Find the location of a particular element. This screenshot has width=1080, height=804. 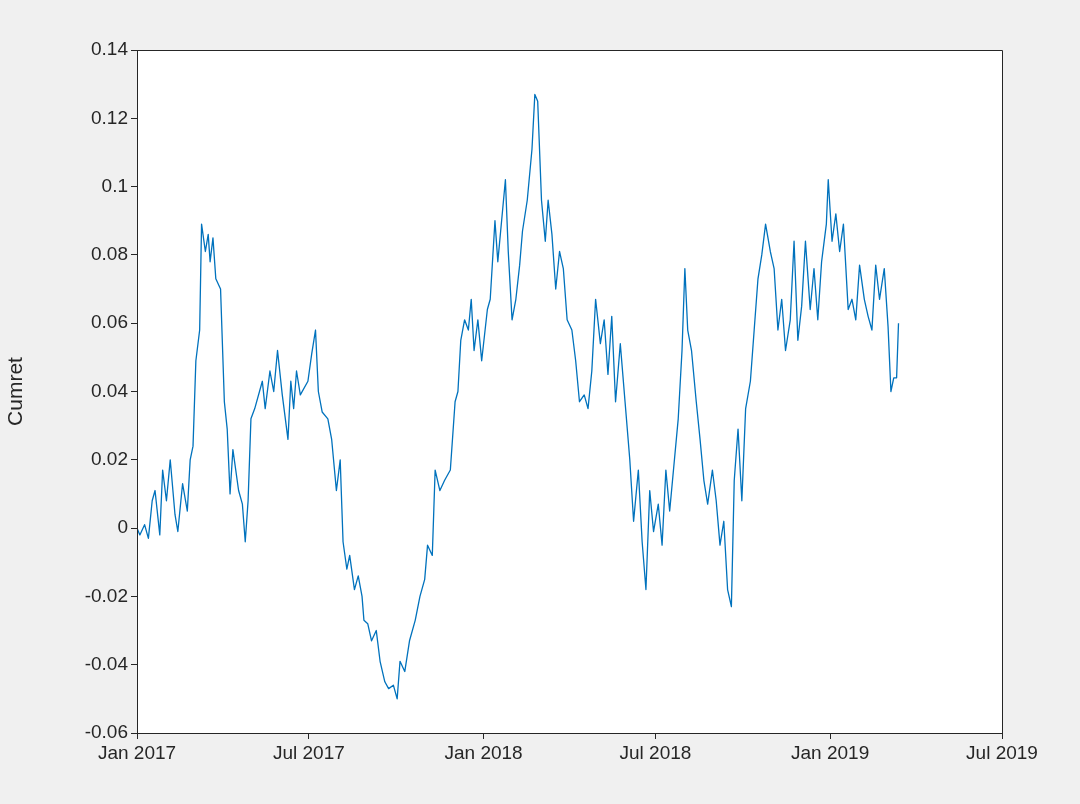

x-tick-label: Jan 2018 is located at coordinates (483, 752).